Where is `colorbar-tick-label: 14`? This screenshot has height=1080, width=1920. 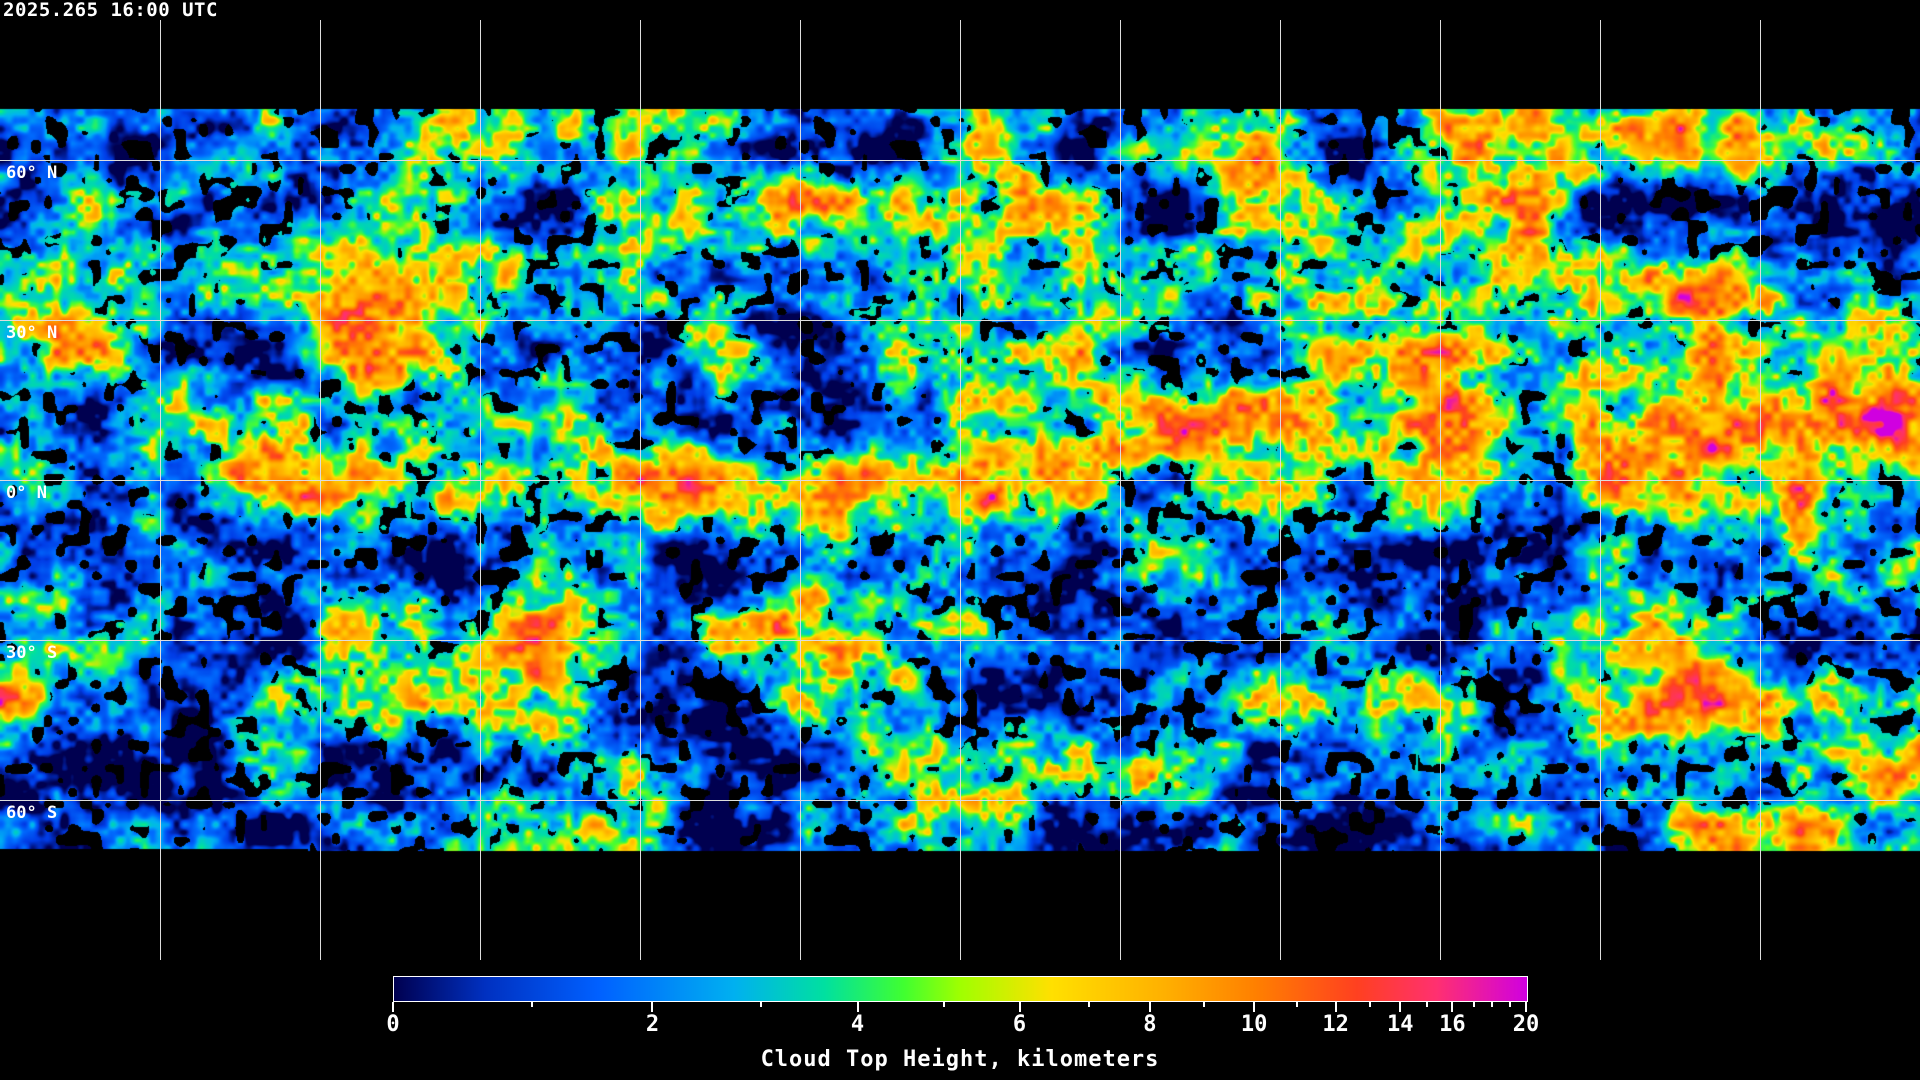
colorbar-tick-label: 14 is located at coordinates (1400, 1024).